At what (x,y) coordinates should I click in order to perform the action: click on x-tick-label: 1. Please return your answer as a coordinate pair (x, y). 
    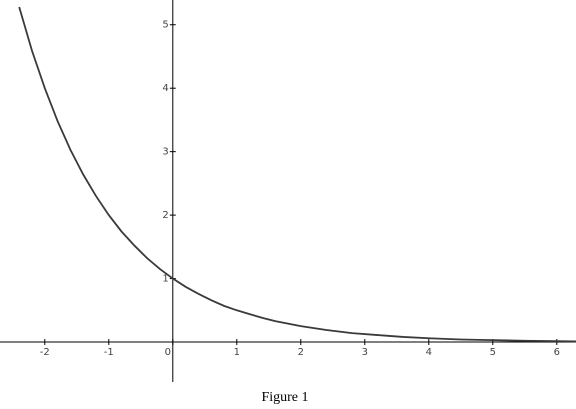
    Looking at the image, I should click on (237, 352).